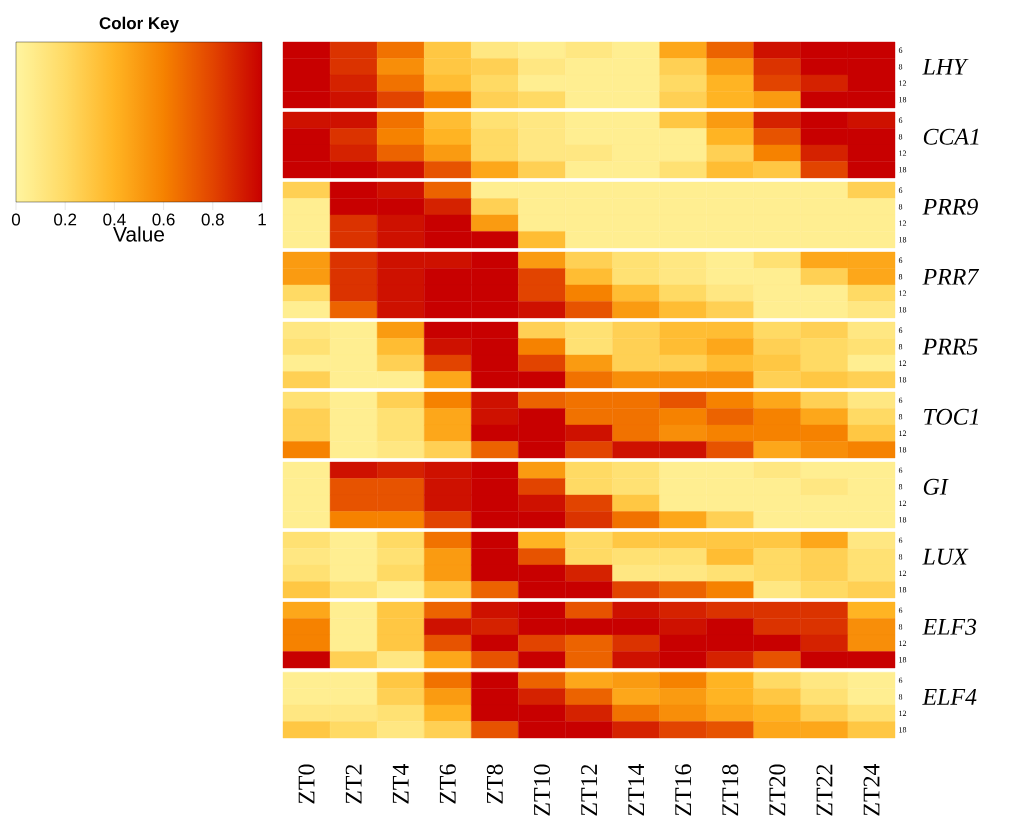 The height and width of the screenshot is (831, 1011). What do you see at coordinates (139, 24) in the screenshot?
I see `legend-title: Color Key` at bounding box center [139, 24].